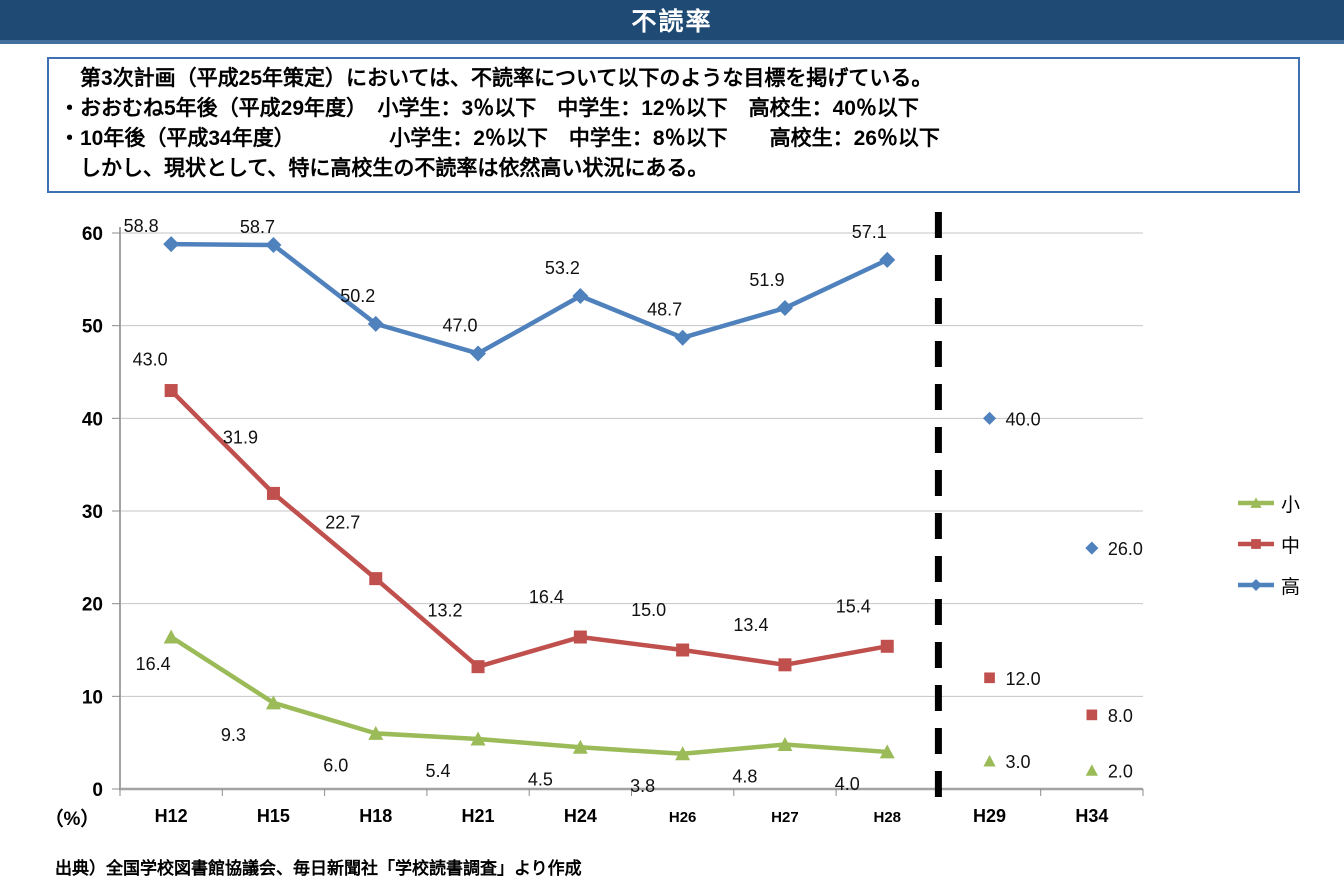  Describe the element at coordinates (1120, 771) in the screenshot. I see `target-data-label: 2.0` at that location.